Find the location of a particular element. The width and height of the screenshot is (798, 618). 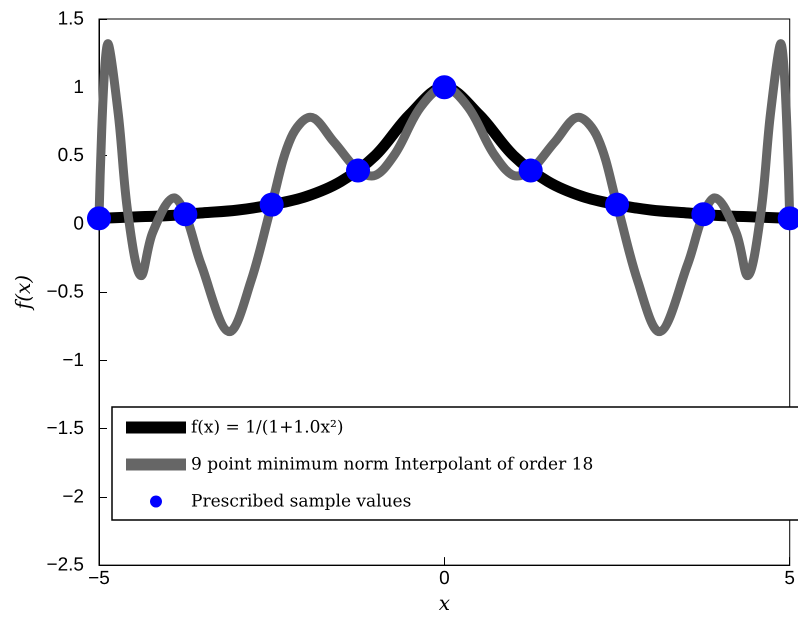

y-tick-label: −2.5 is located at coordinates (65, 565).